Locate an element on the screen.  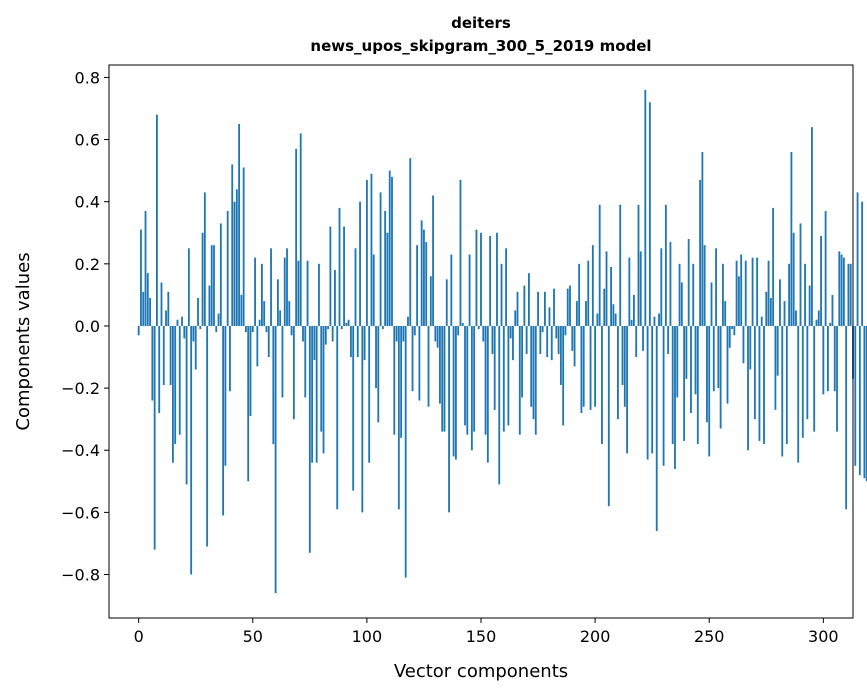
y-axis-ticks: −0.8 −0.6 −0.4 −0.2 0.0 0.2 0.4 0.6 0.8 is located at coordinates (85, 326).